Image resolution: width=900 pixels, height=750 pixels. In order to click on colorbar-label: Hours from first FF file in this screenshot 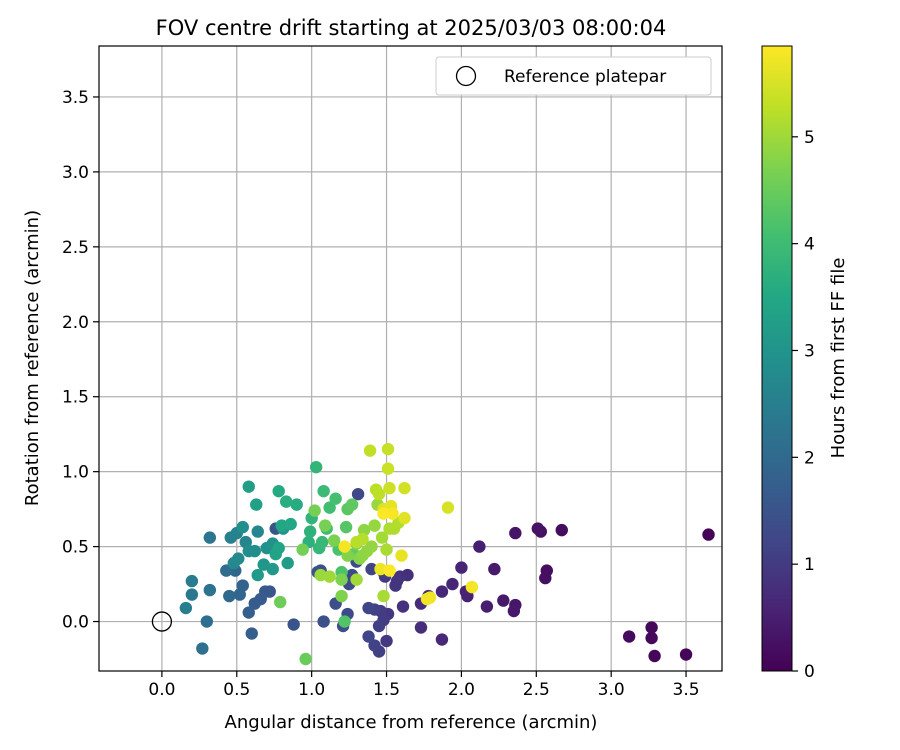, I will do `click(838, 358)`.